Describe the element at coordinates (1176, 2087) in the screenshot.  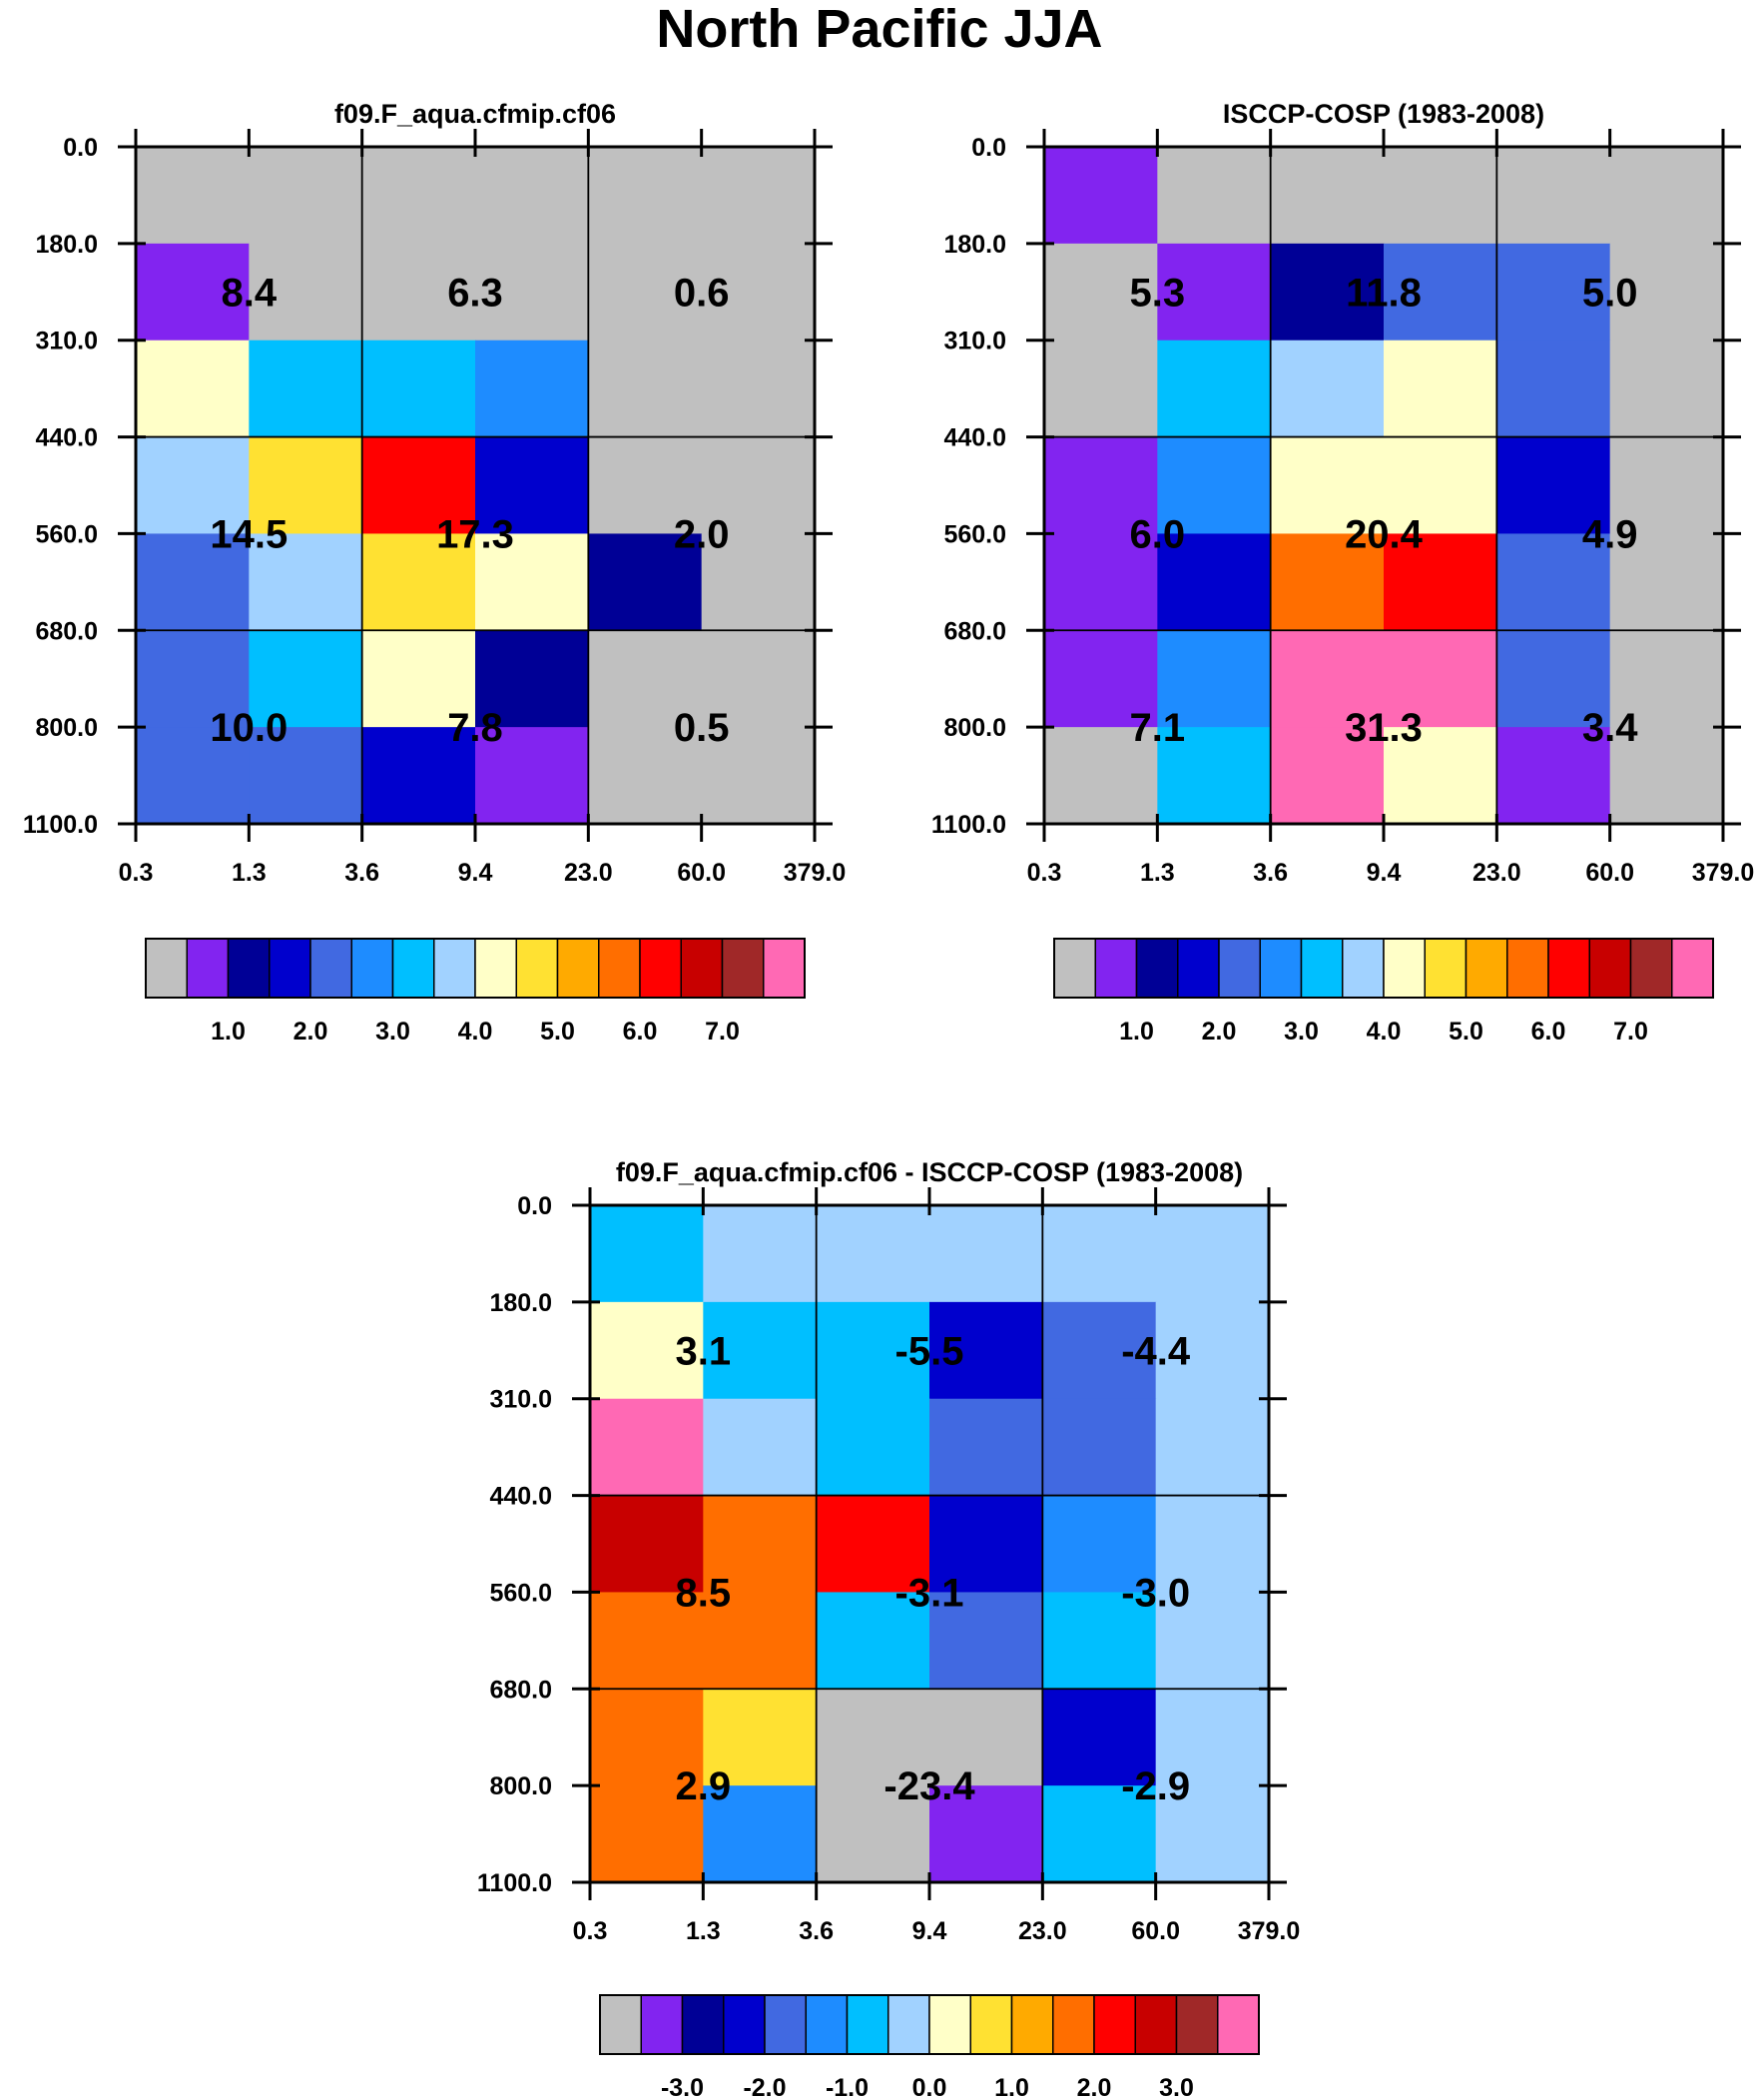
I see `colorbar-label: 3.0` at that location.